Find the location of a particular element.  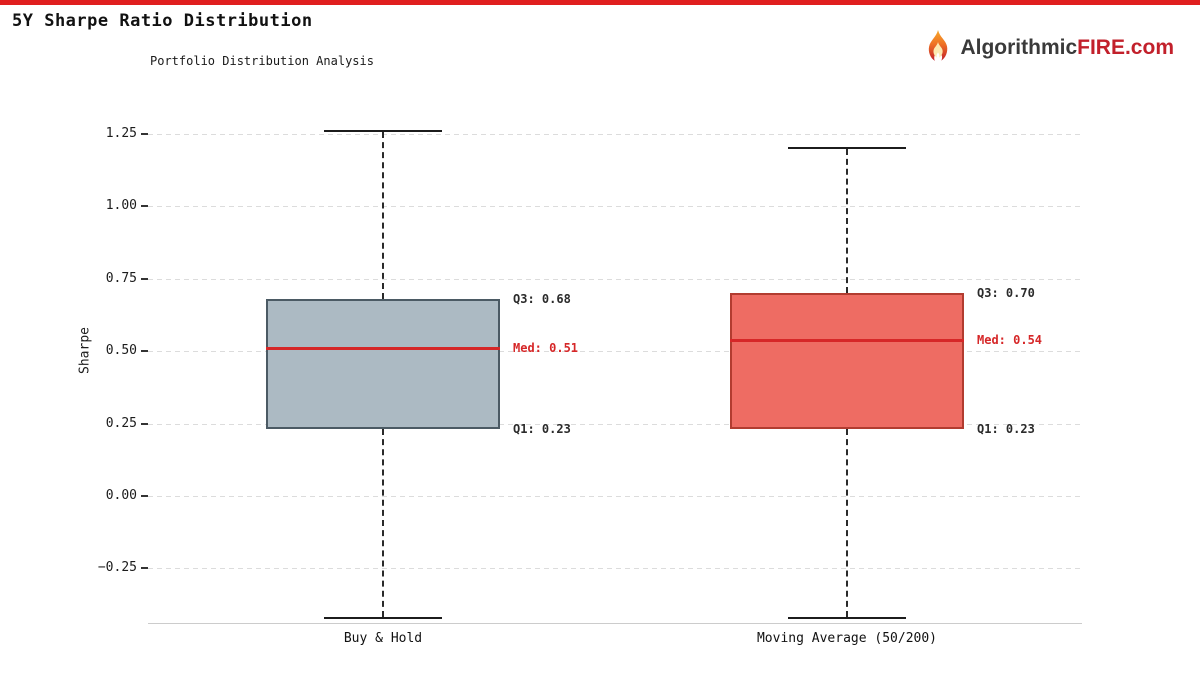

x-category-label: Moving Average (50/200) is located at coordinates (846, 638).